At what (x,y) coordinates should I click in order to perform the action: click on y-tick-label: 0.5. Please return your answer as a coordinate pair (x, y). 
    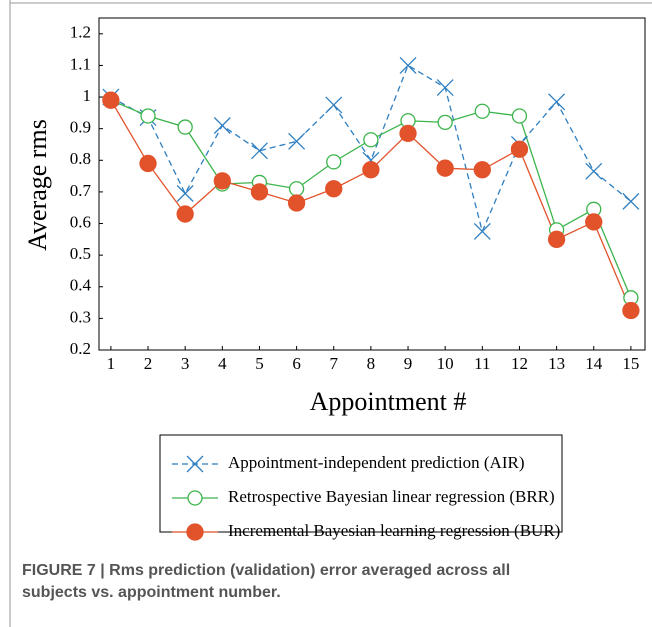
    Looking at the image, I should click on (80, 253).